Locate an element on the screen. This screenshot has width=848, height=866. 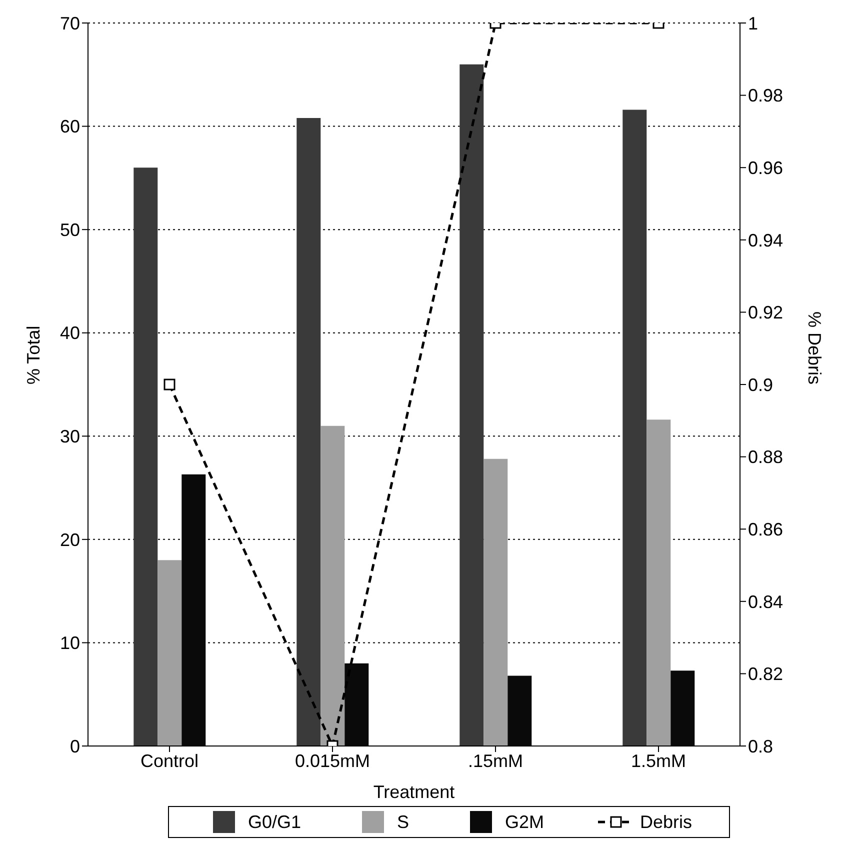
legend-label: Debris is located at coordinates (666, 822).